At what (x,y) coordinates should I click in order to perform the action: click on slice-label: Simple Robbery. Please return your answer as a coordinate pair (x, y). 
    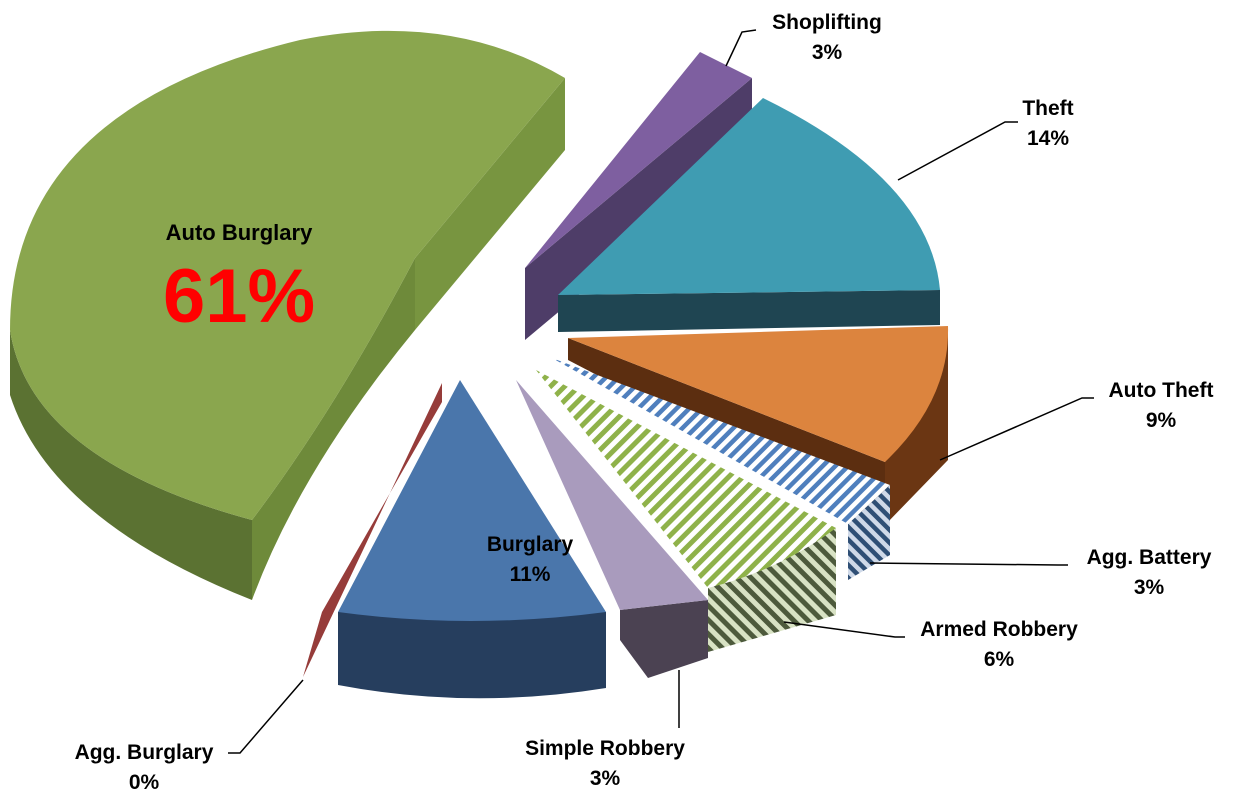
    Looking at the image, I should click on (605, 748).